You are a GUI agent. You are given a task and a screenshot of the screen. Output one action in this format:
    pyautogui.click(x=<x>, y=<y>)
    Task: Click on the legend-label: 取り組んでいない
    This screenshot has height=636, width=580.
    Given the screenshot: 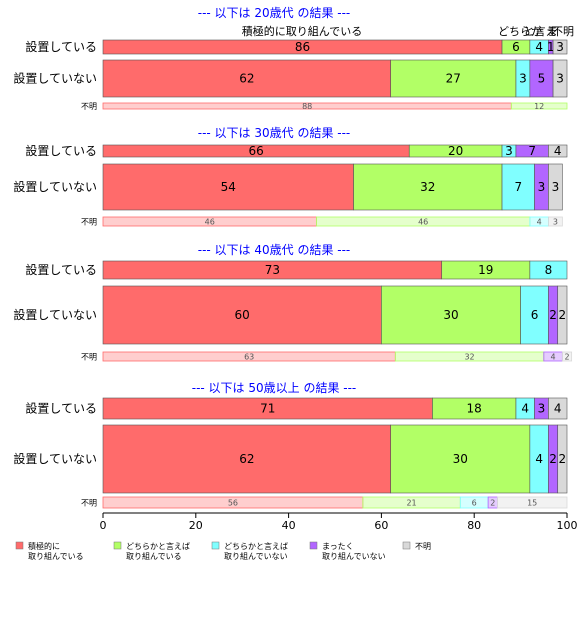 What is the action you would take?
    pyautogui.click(x=256, y=556)
    